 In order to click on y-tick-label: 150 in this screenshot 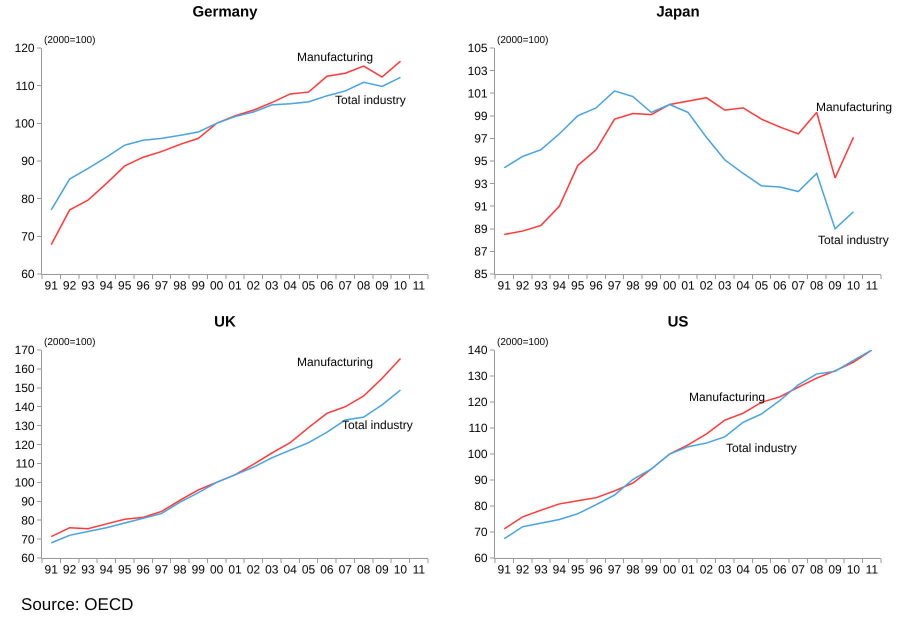, I will do `click(24, 388)`.